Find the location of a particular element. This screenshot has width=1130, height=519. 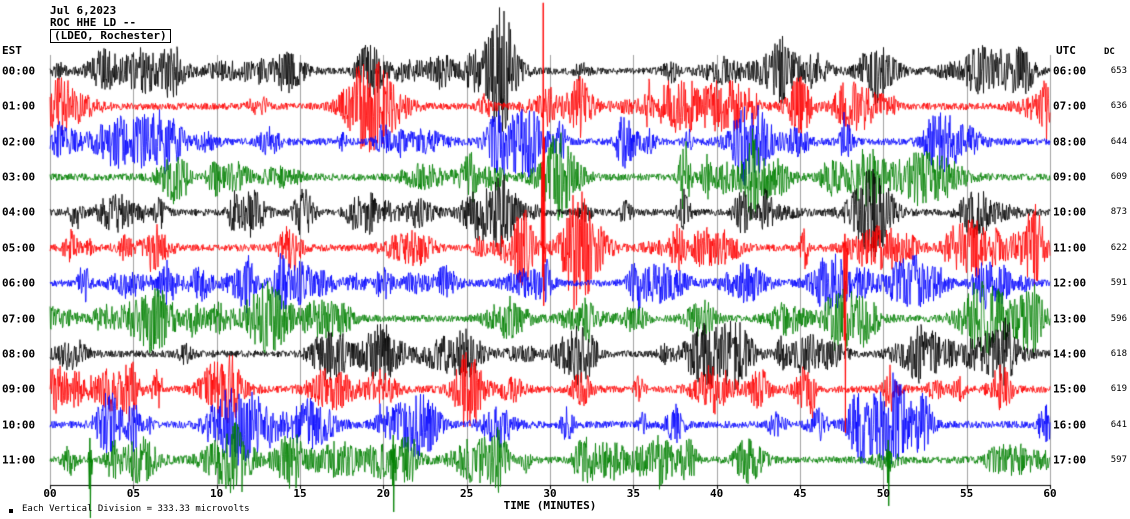

est-time-label: 10:00 is located at coordinates (19, 425).